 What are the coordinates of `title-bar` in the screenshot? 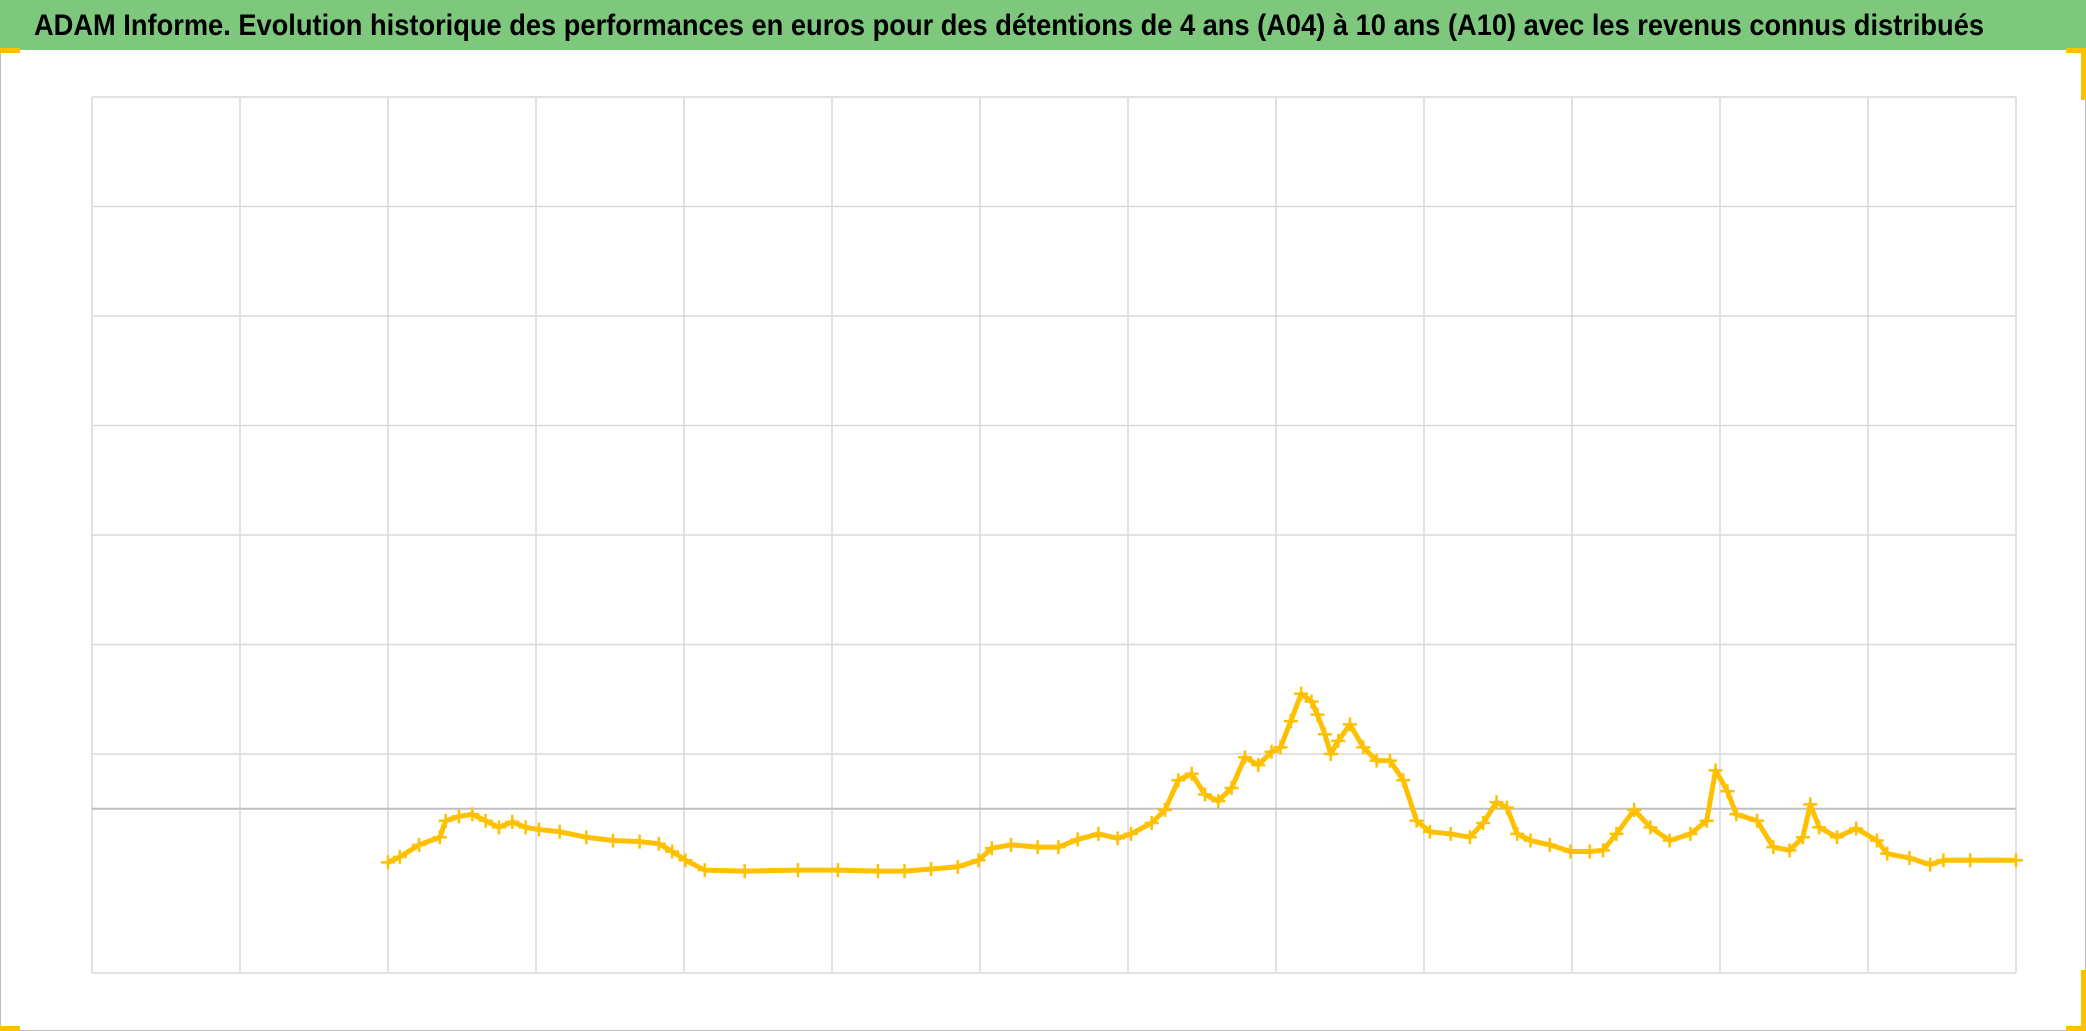 It's located at (1043, 25).